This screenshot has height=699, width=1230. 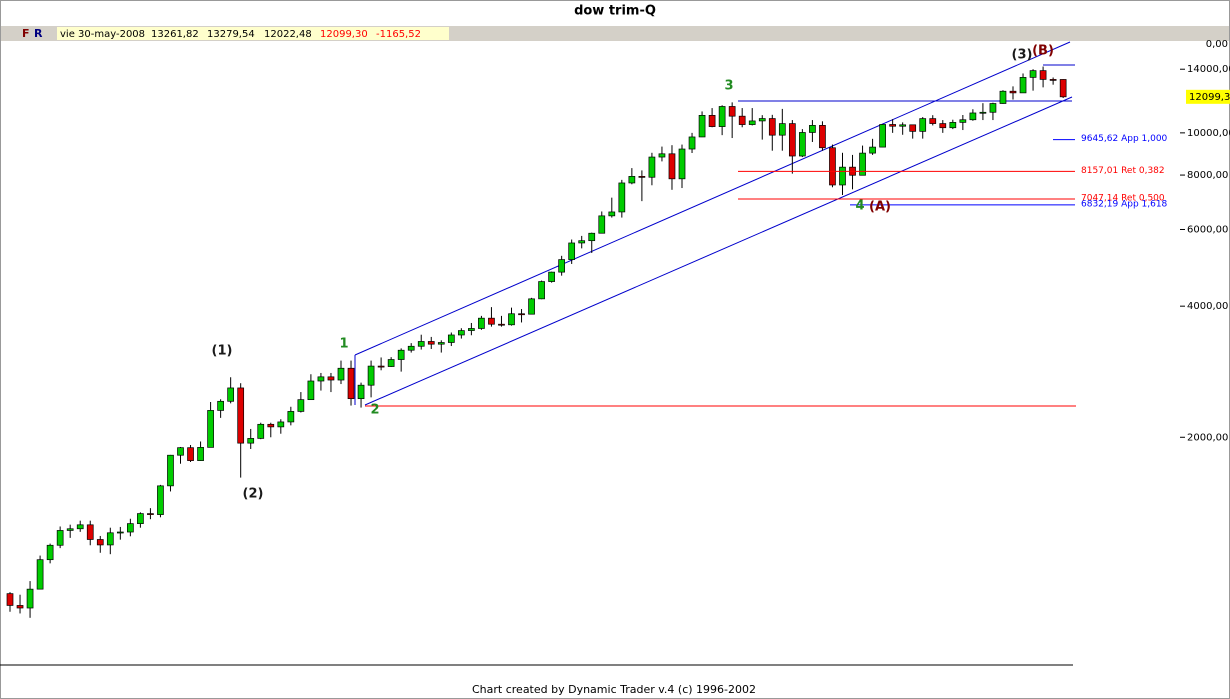 I want to click on wave-label: 1, so click(x=343, y=344).